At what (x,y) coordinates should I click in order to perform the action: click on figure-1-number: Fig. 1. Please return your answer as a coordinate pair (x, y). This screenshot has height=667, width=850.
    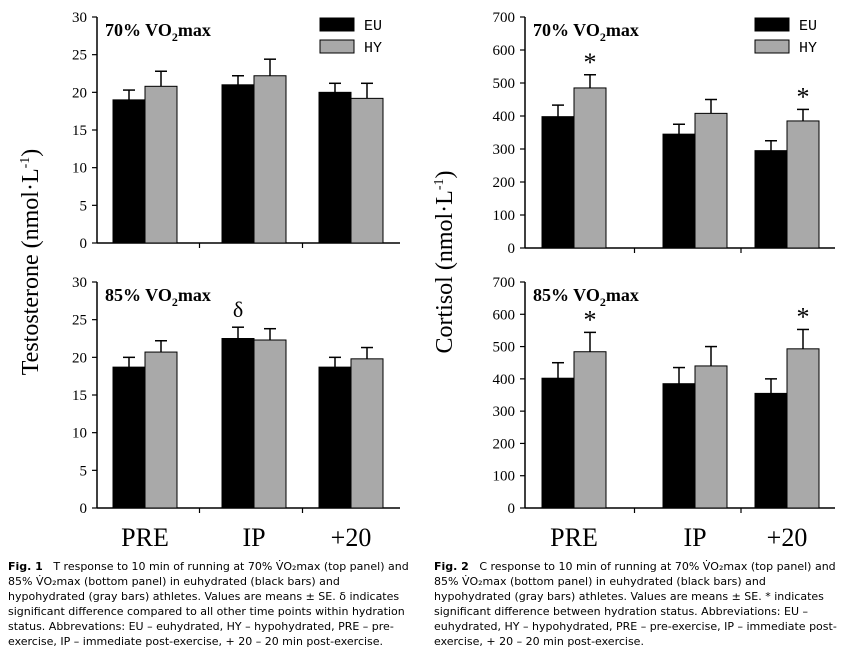
    Looking at the image, I should click on (25, 566).